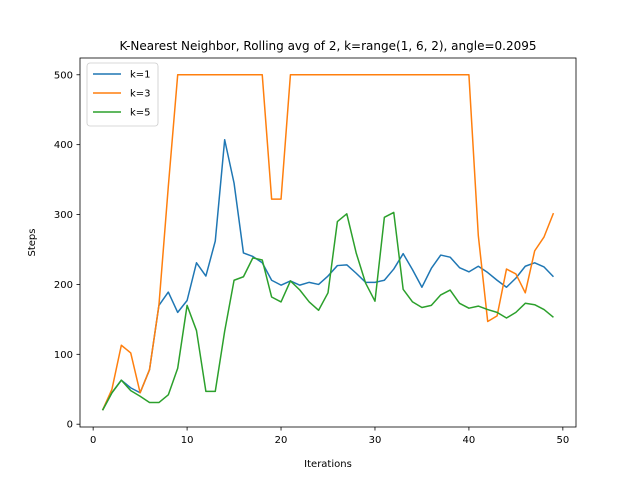  I want to click on x-axis-label: Iterations, so click(328, 464).